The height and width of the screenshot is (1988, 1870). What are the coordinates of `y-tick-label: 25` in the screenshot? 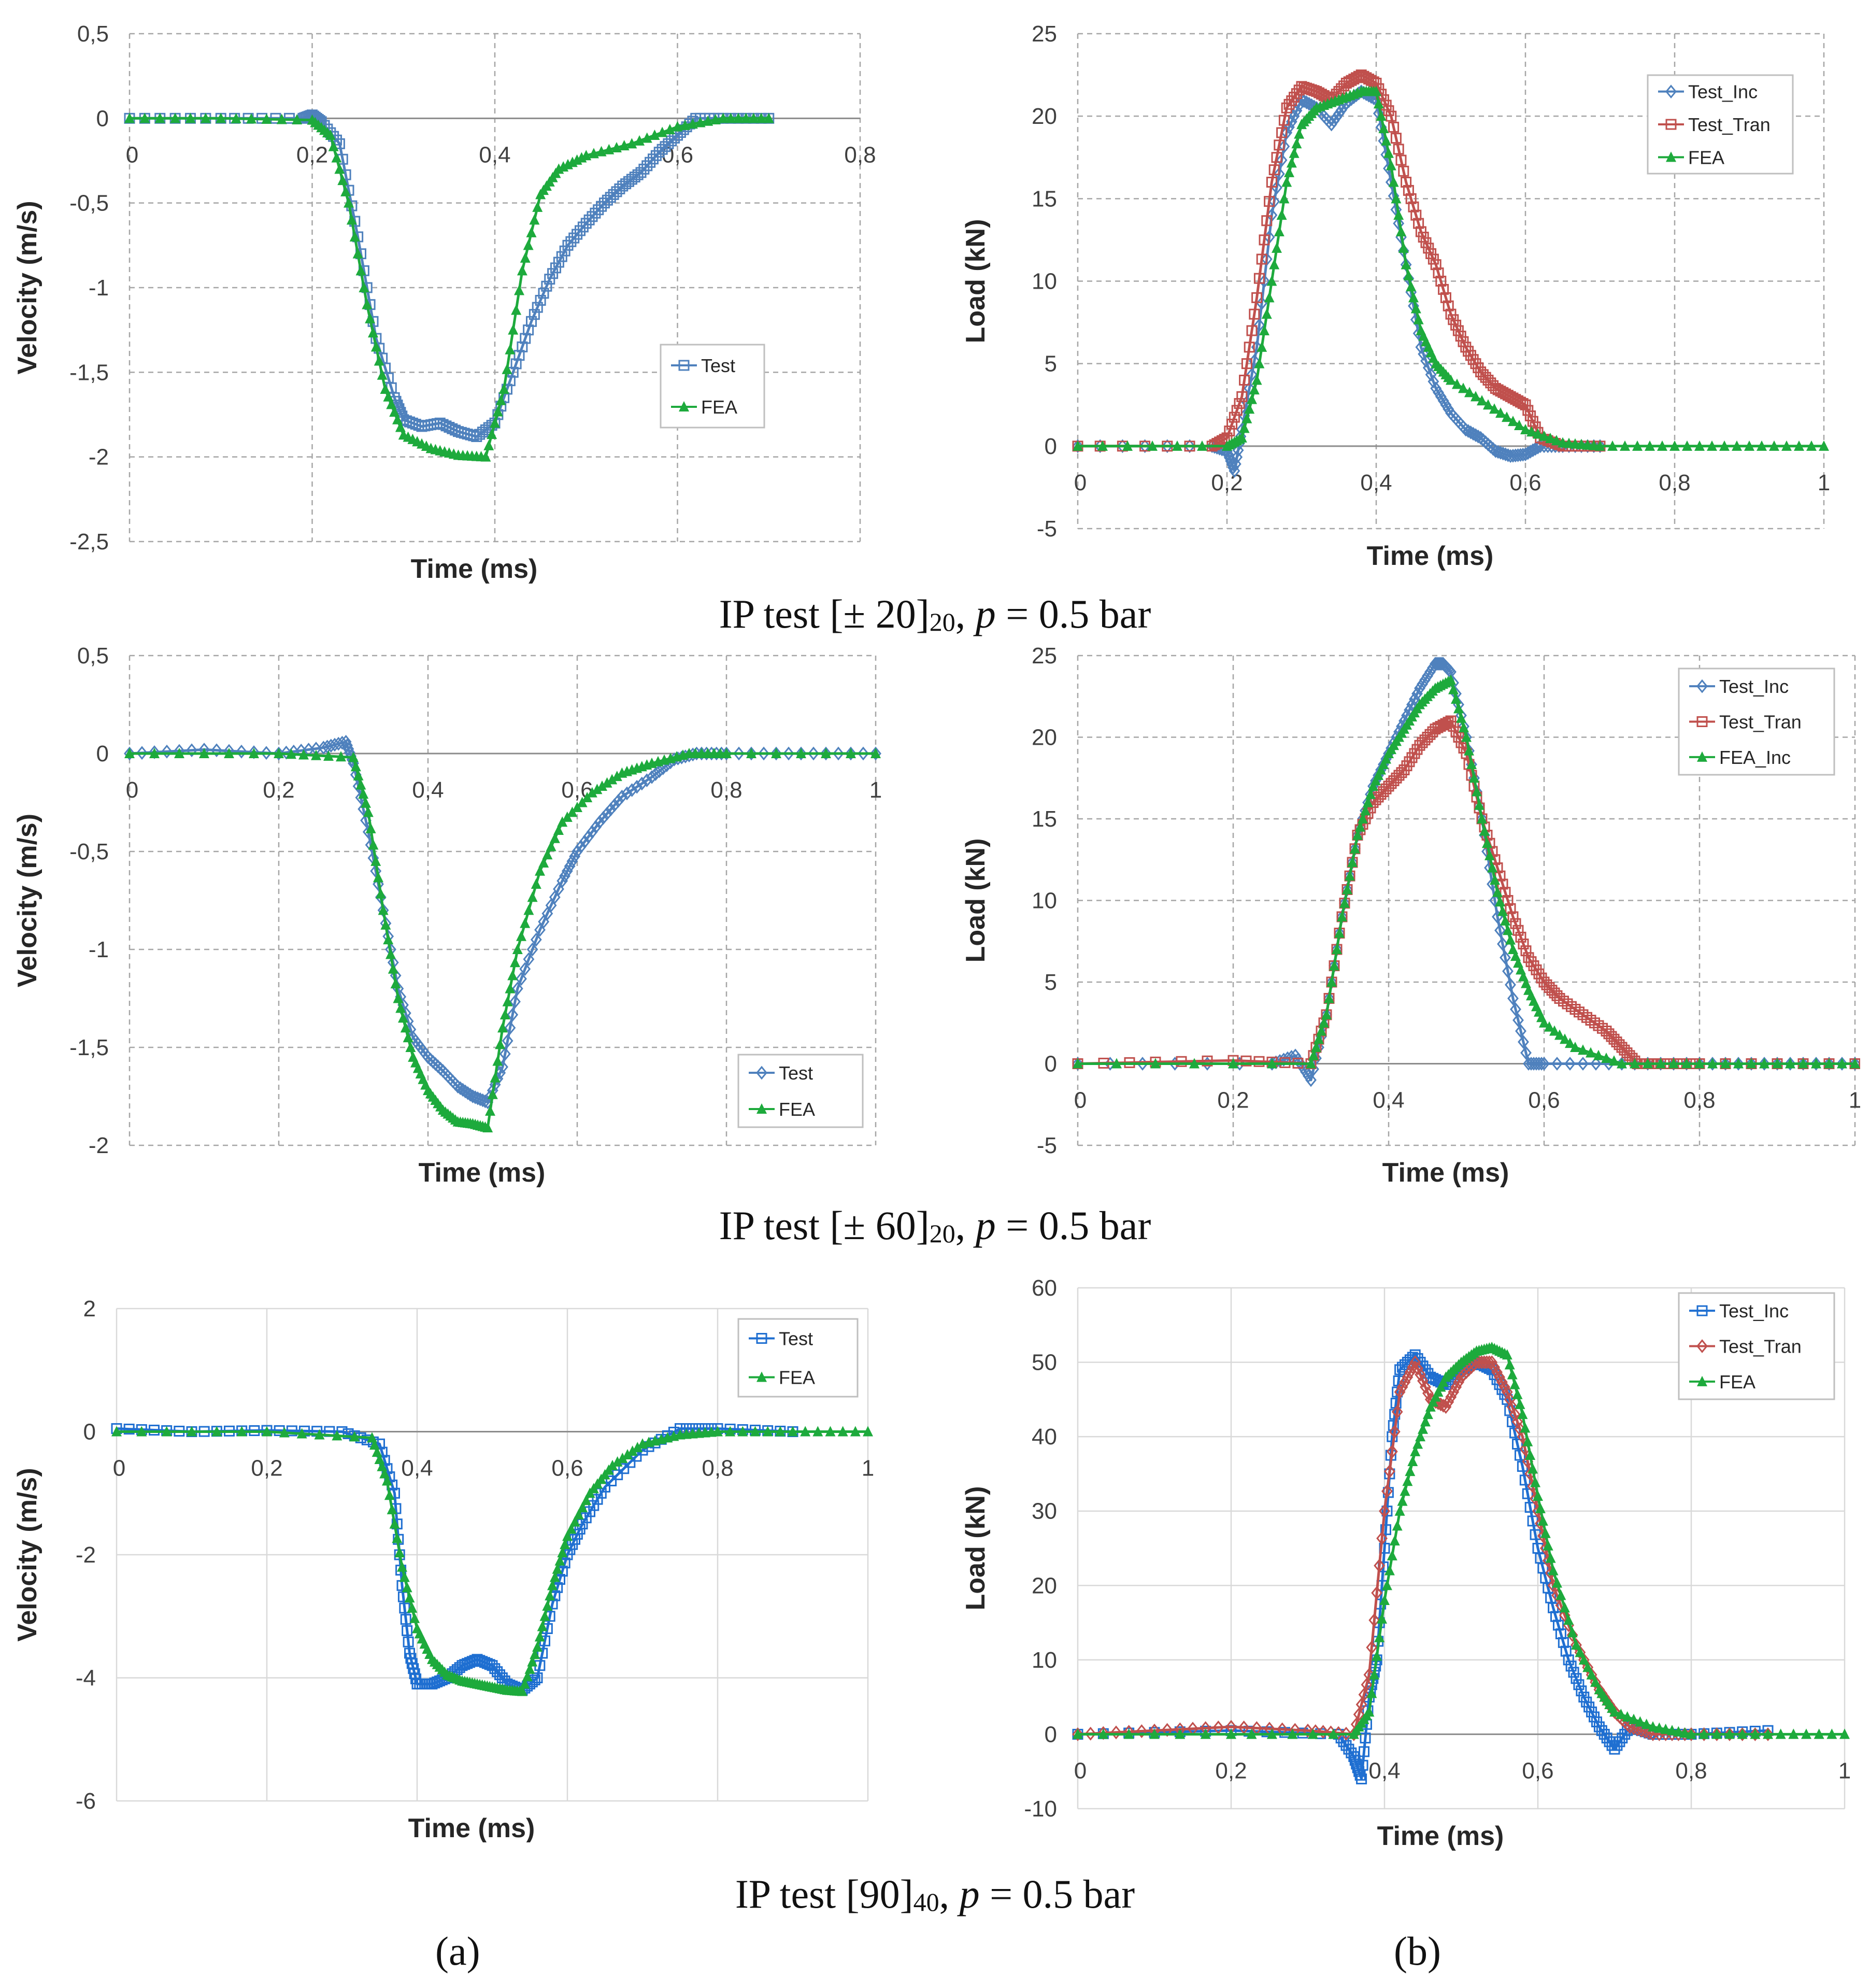 It's located at (1044, 34).